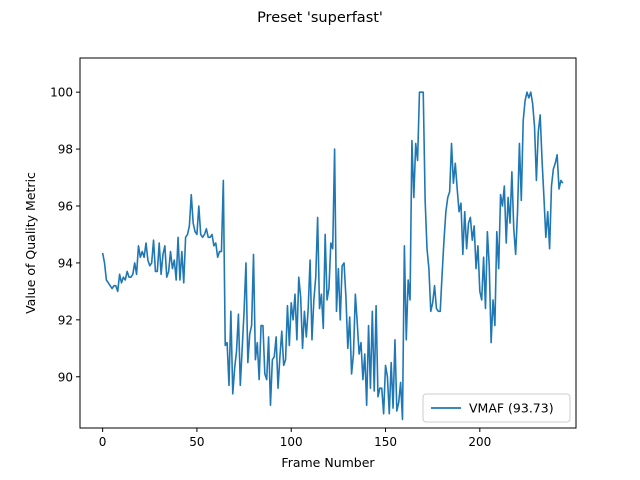  I want to click on x-tick-label: 150, so click(385, 442).